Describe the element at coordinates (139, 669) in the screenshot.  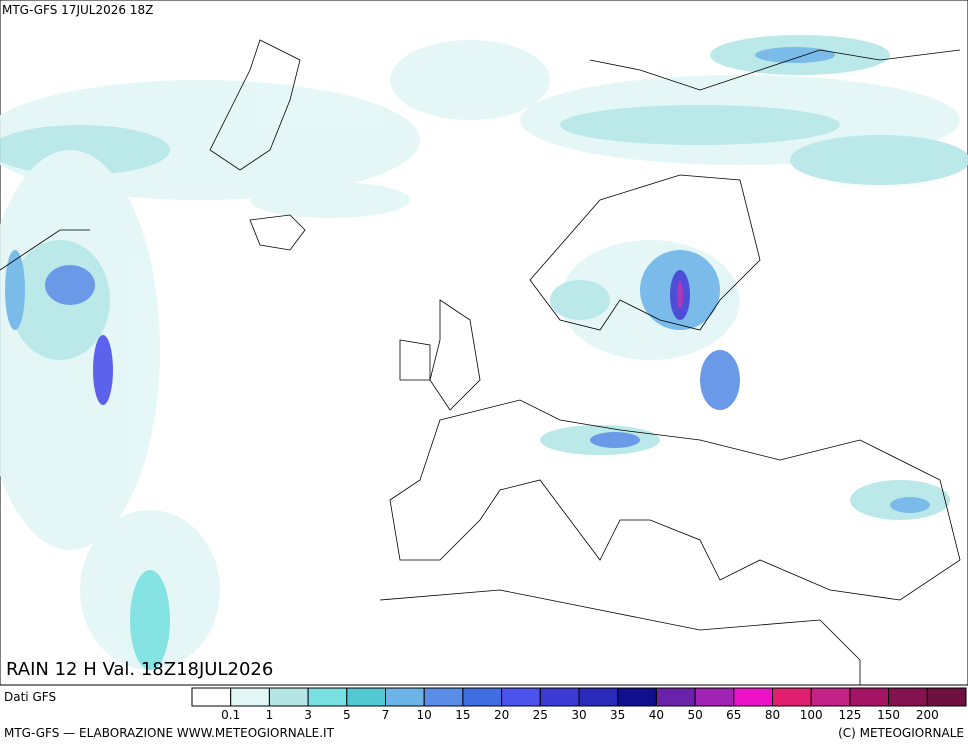
I see `map-title: RAIN 12 H Val. 18Z18JUL2026` at that location.